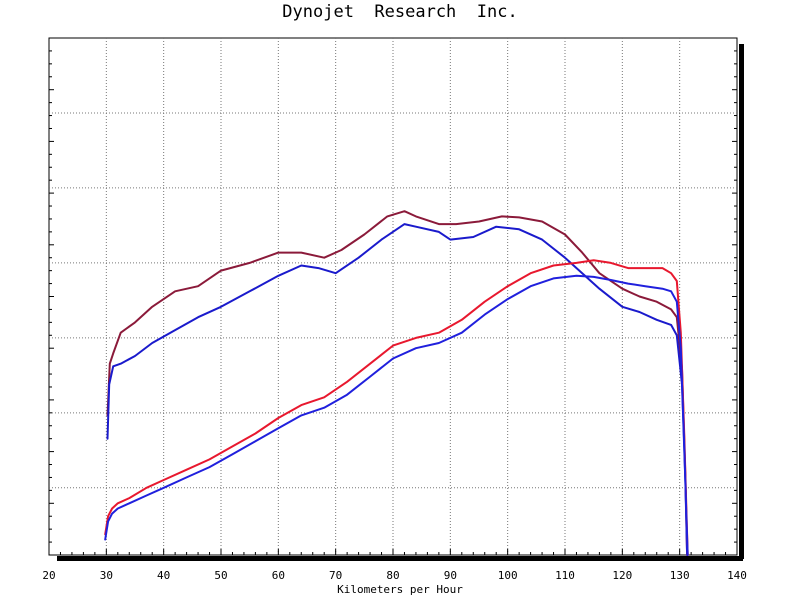 The height and width of the screenshot is (600, 800). I want to click on x-tick-label: 90, so click(450, 575).